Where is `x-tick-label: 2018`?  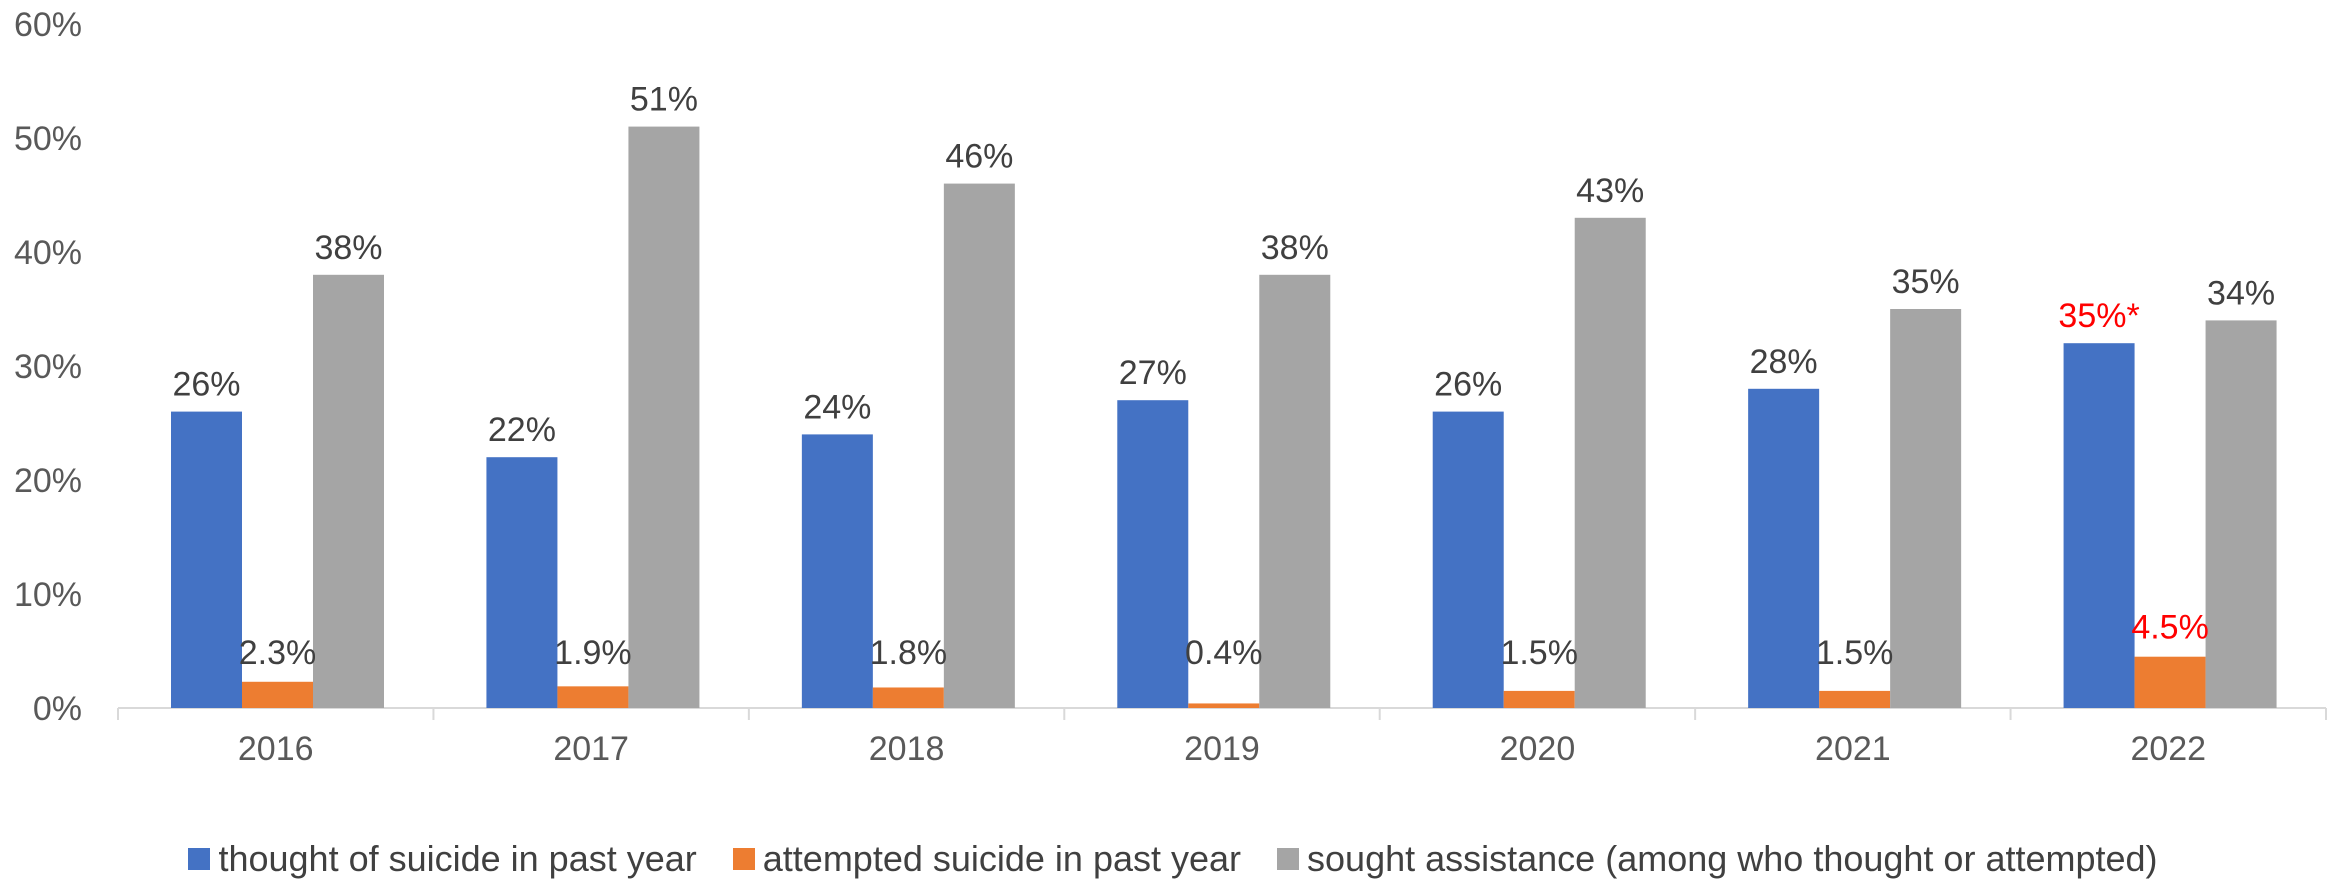 x-tick-label: 2018 is located at coordinates (907, 749).